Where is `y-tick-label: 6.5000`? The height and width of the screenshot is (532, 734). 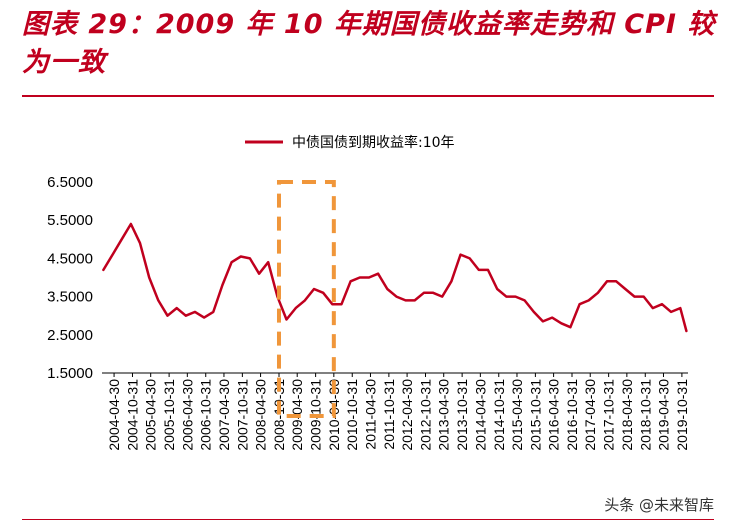
y-tick-label: 6.5000 is located at coordinates (70, 182).